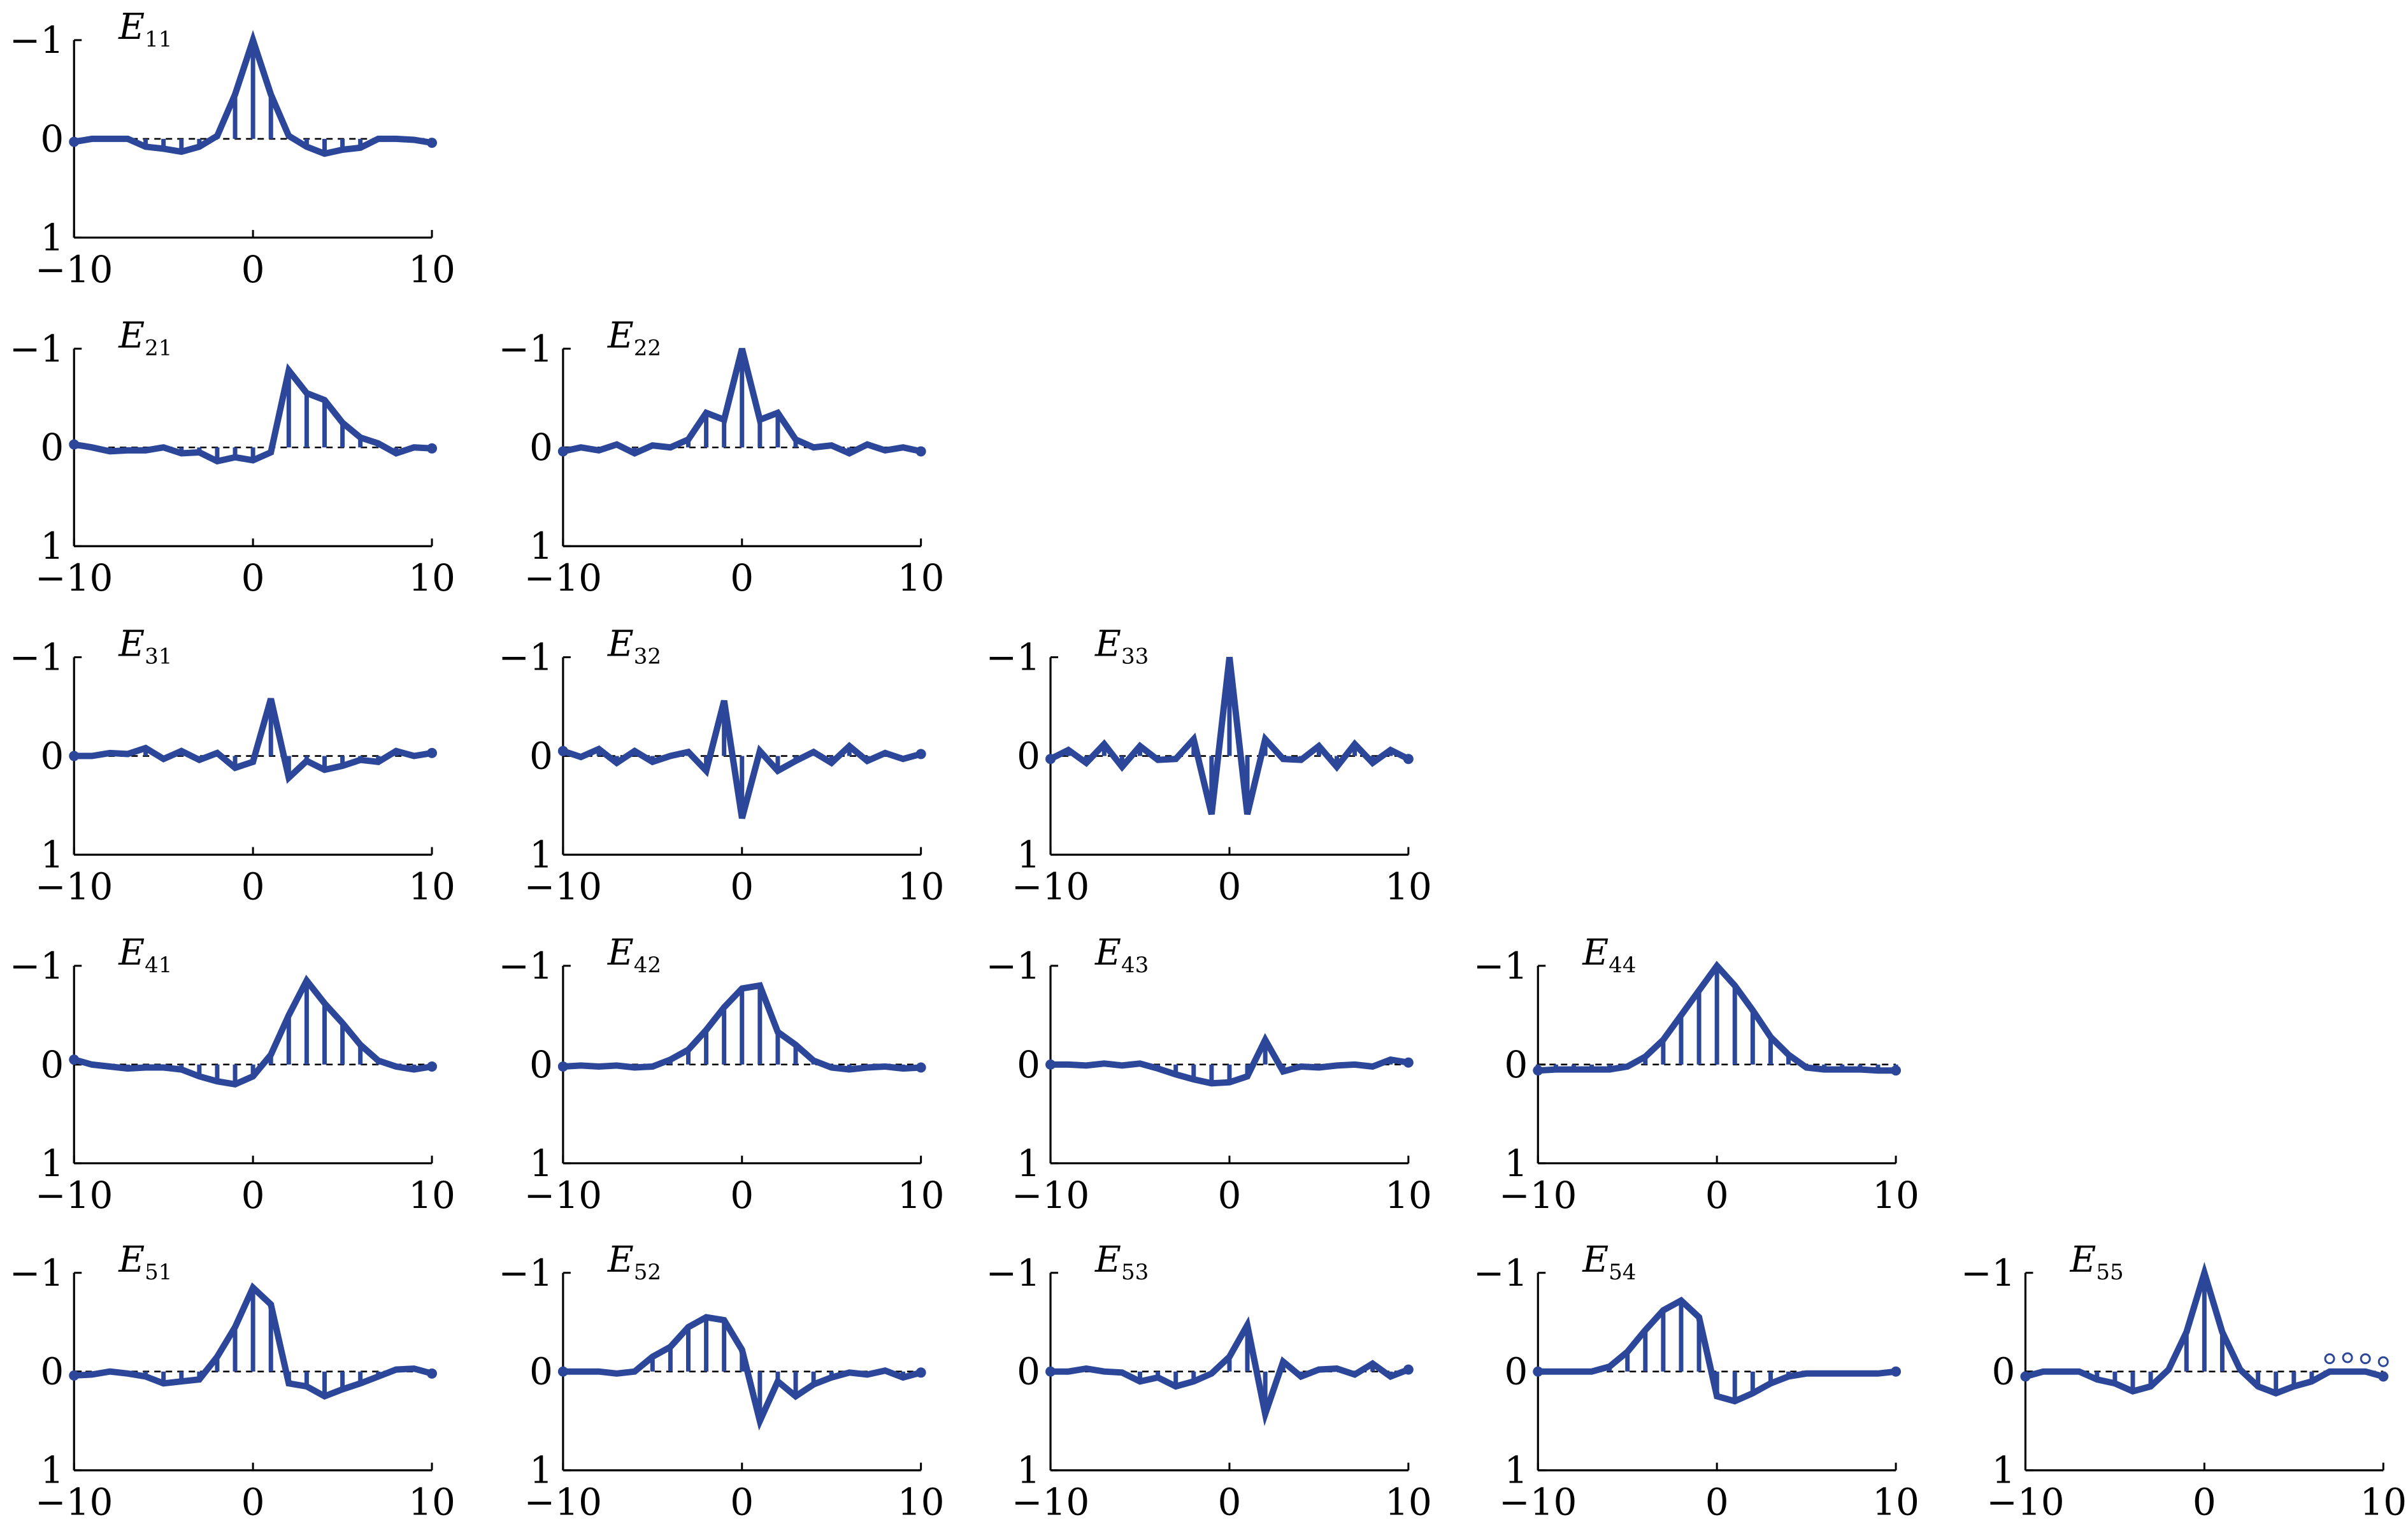 The height and width of the screenshot is (1524, 2408). Describe the element at coordinates (1622, 1272) in the screenshot. I see `panel-label-sub: 54` at that location.